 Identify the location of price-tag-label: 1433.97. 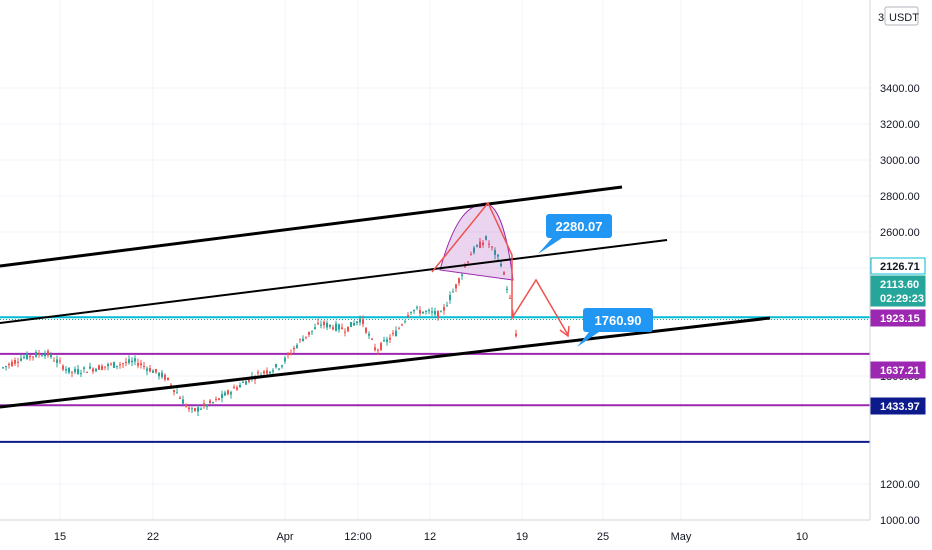
(900, 407).